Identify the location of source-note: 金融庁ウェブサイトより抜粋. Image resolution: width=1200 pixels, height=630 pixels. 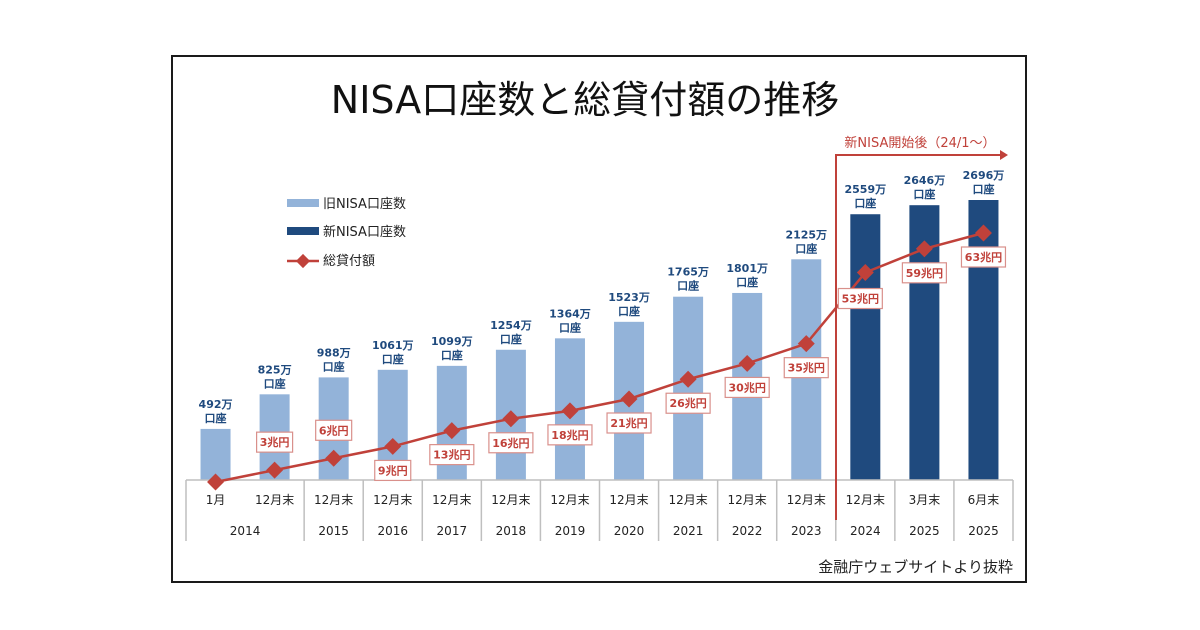
(915, 567).